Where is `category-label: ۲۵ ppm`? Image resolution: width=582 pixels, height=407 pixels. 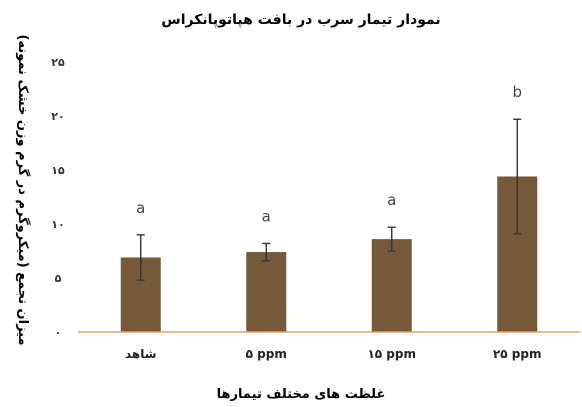
category-label: ۲۵ ppm is located at coordinates (517, 354).